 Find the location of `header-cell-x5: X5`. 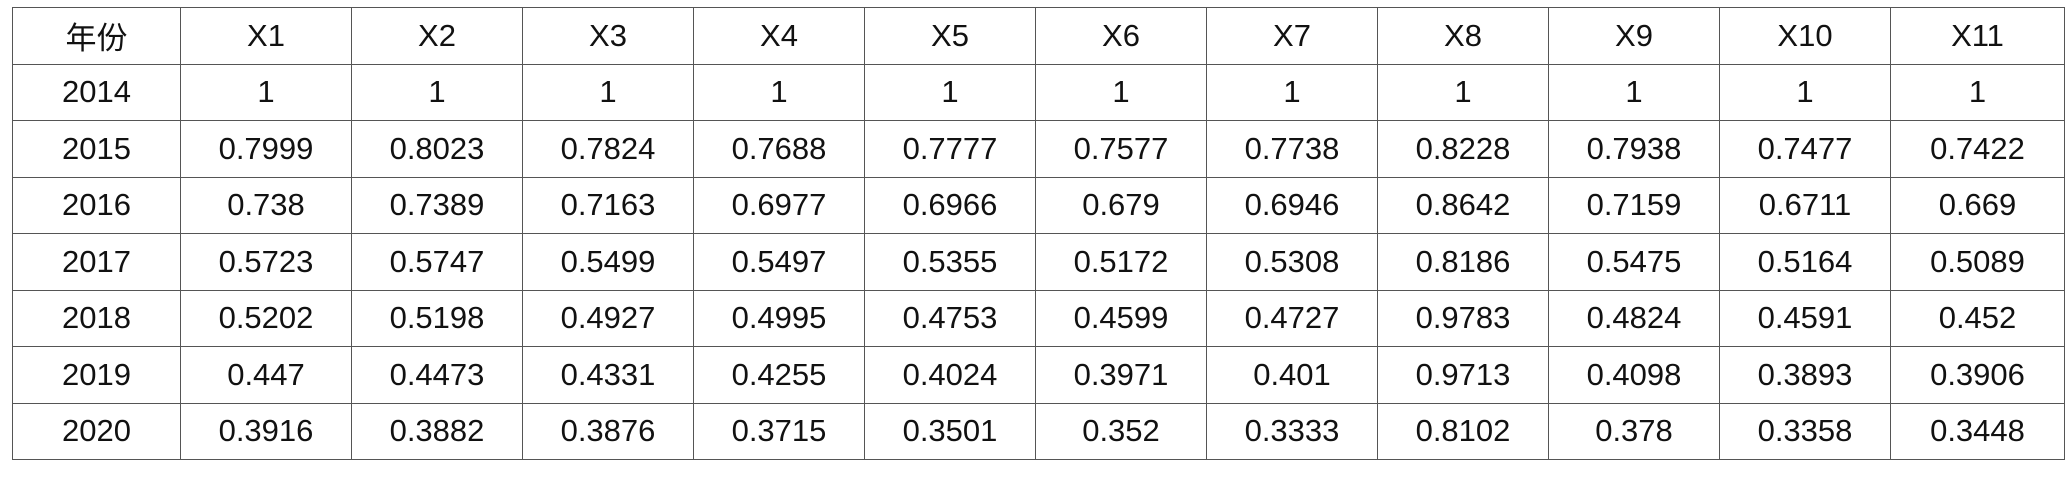

header-cell-x5: X5 is located at coordinates (950, 36).